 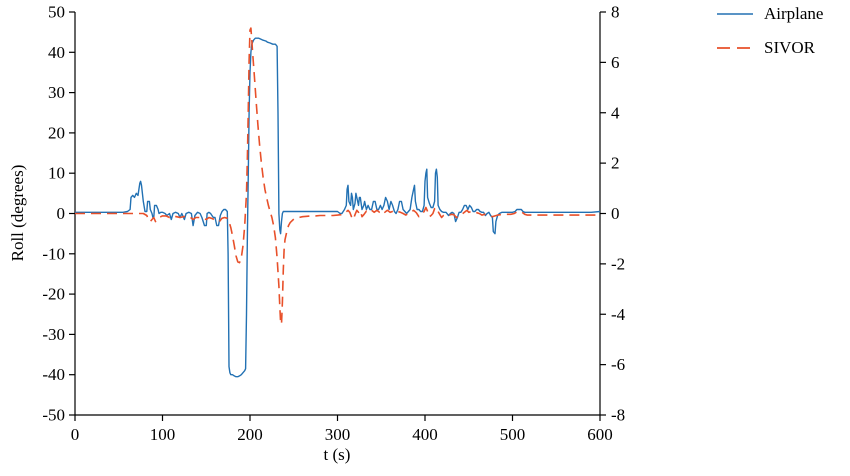 What do you see at coordinates (618, 364) in the screenshot?
I see `right-tick-label: -6` at bounding box center [618, 364].